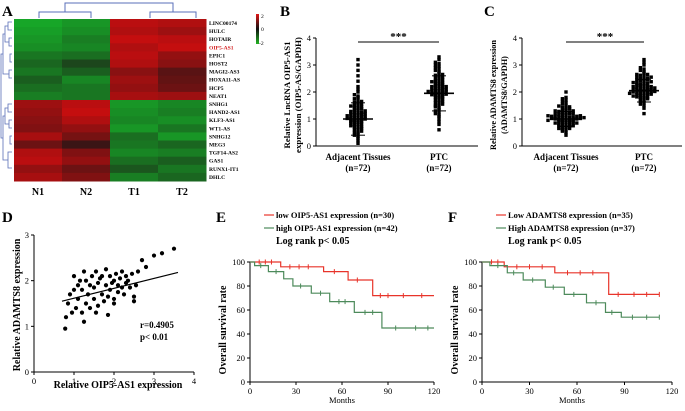 Image resolution: width=685 pixels, height=411 pixels. What do you see at coordinates (261, 44) in the screenshot?
I see `colorbar-tick: -2` at bounding box center [261, 44].